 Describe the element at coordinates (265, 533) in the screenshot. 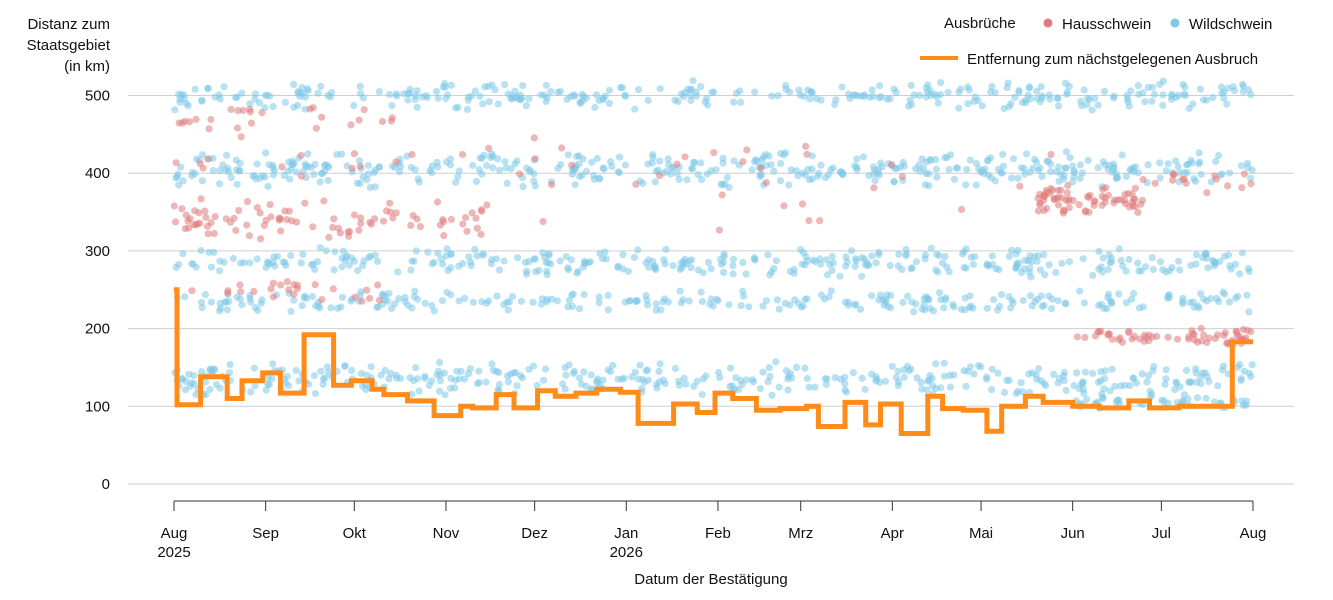

I see `x-tick-label: Sep` at that location.